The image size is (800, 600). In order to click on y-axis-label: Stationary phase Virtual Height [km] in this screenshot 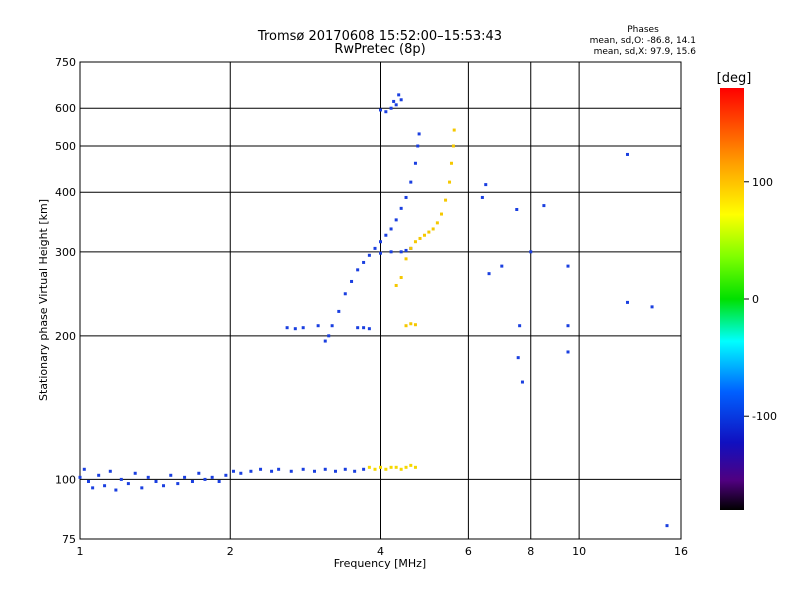, I will do `click(43, 300)`.